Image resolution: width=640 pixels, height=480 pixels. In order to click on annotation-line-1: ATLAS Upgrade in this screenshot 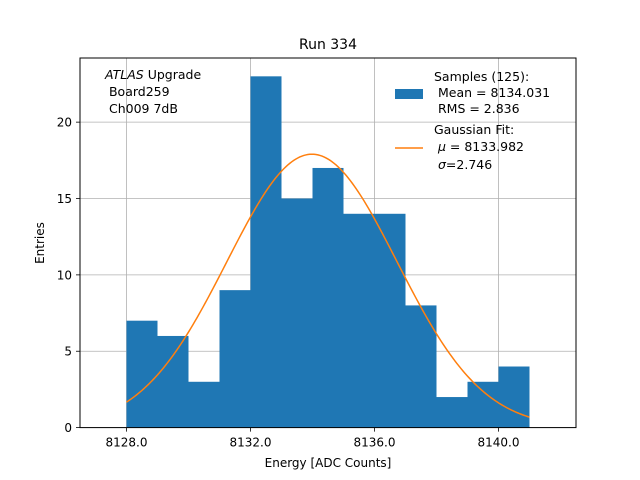, I will do `click(152, 74)`.